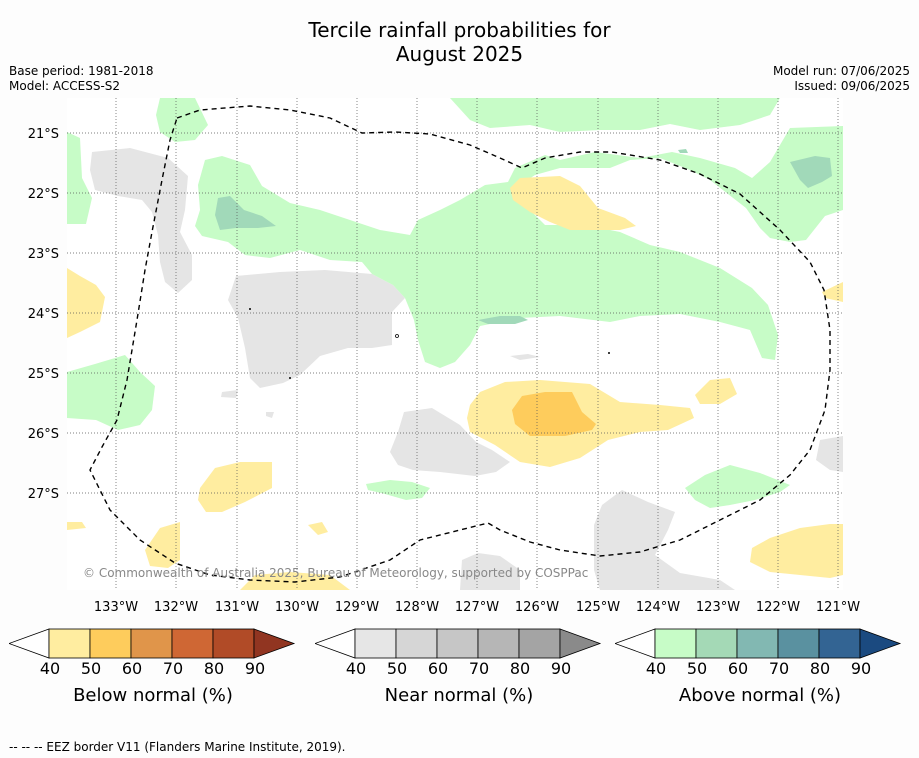 Image resolution: width=919 pixels, height=758 pixels. Describe the element at coordinates (43, 374) in the screenshot. I see `latitude-label: 25°S` at that location.